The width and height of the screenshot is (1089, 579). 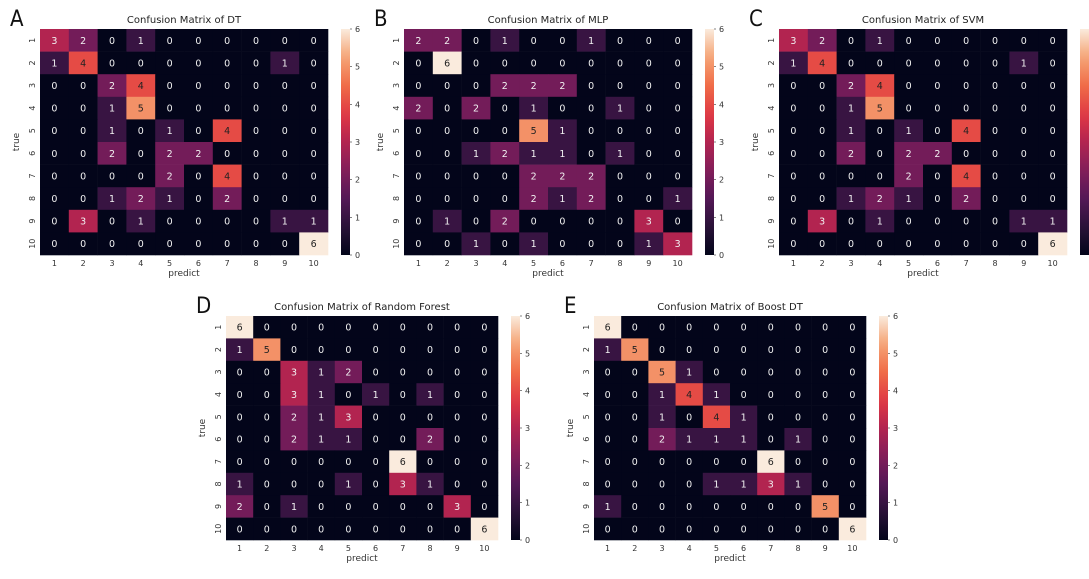 I want to click on y-tick-label: 10, so click(x=586, y=529).